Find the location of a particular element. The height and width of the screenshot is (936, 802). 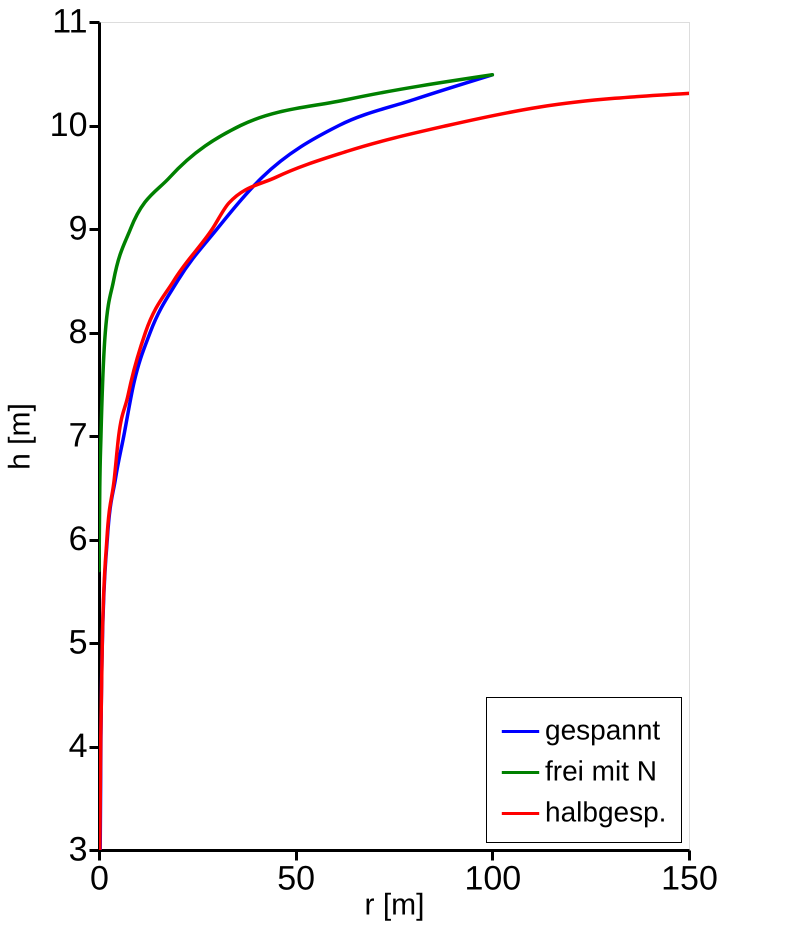

legend-label: frei mit N is located at coordinates (601, 771).